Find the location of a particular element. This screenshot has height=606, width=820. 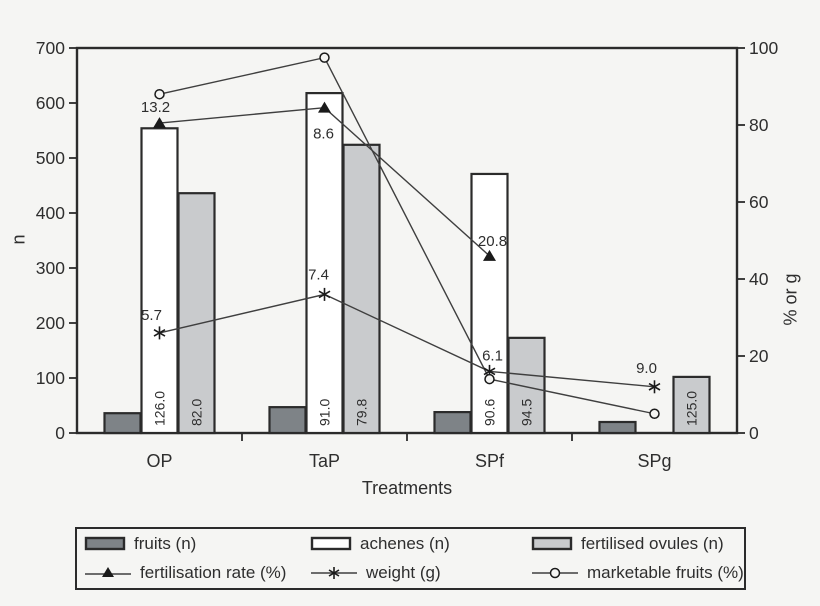

legend-item-marketable-fruits: marketable fruits (%) is located at coordinates (637, 573).